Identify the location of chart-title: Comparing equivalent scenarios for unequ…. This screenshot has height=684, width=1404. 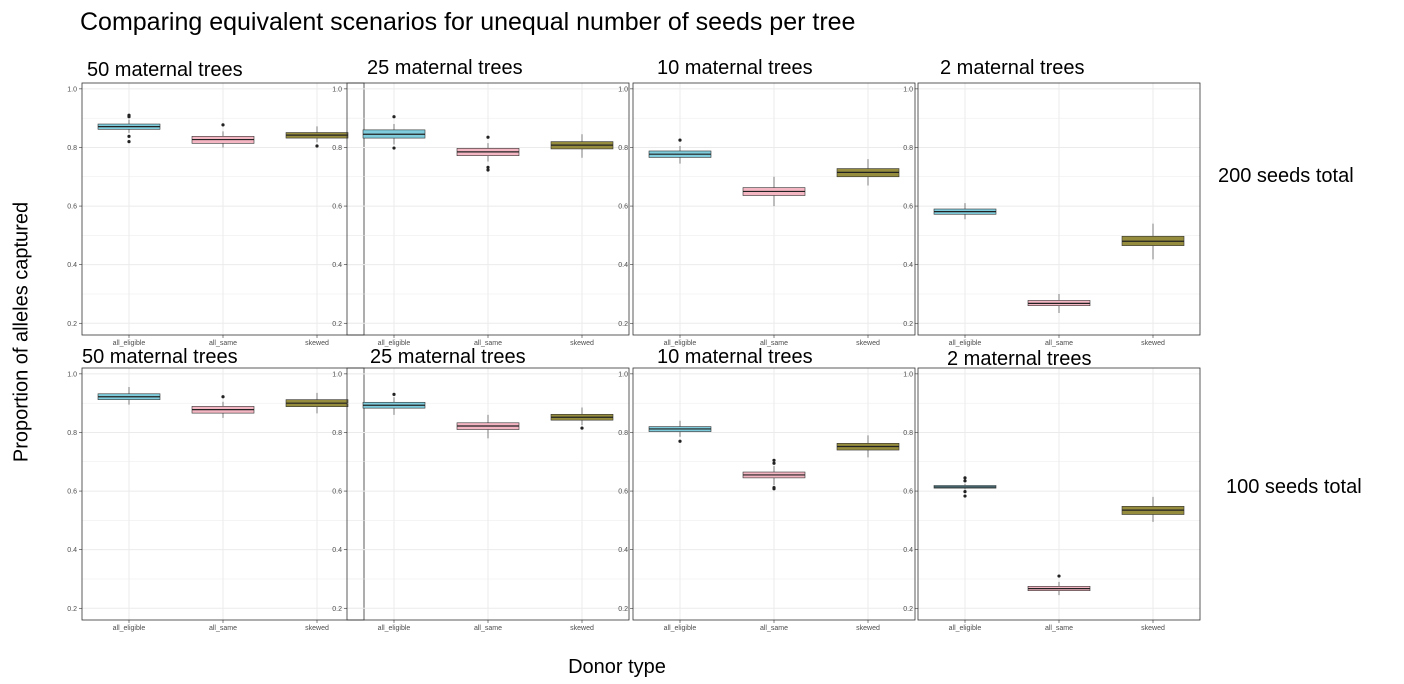
(468, 22).